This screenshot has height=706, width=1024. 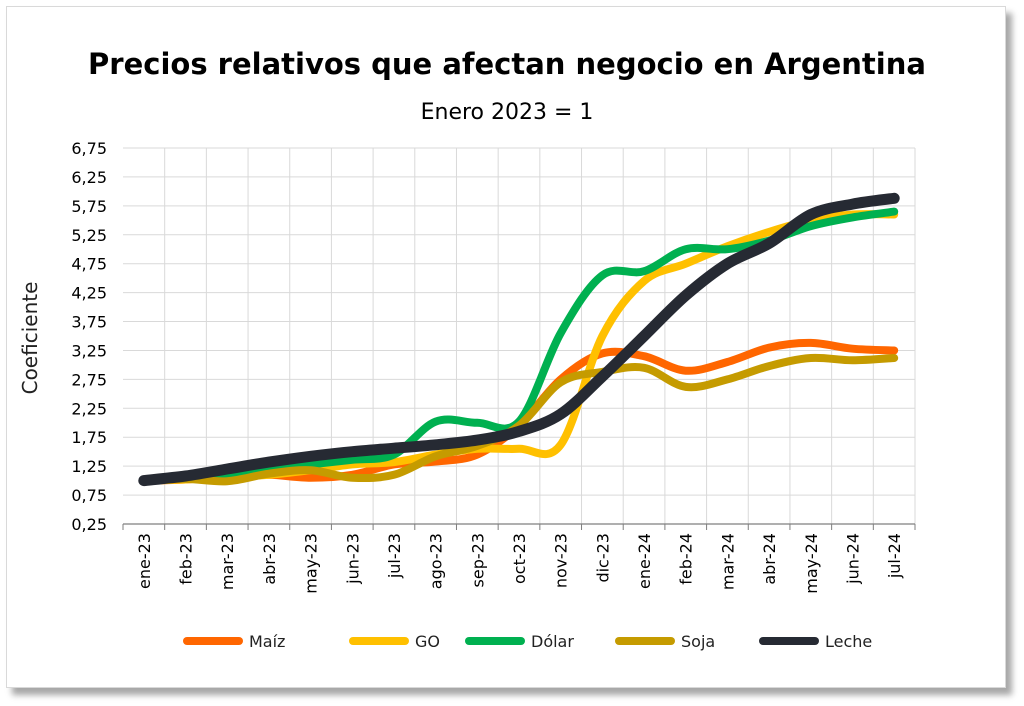 What do you see at coordinates (89, 437) in the screenshot?
I see `y-tick-label: 1,75` at bounding box center [89, 437].